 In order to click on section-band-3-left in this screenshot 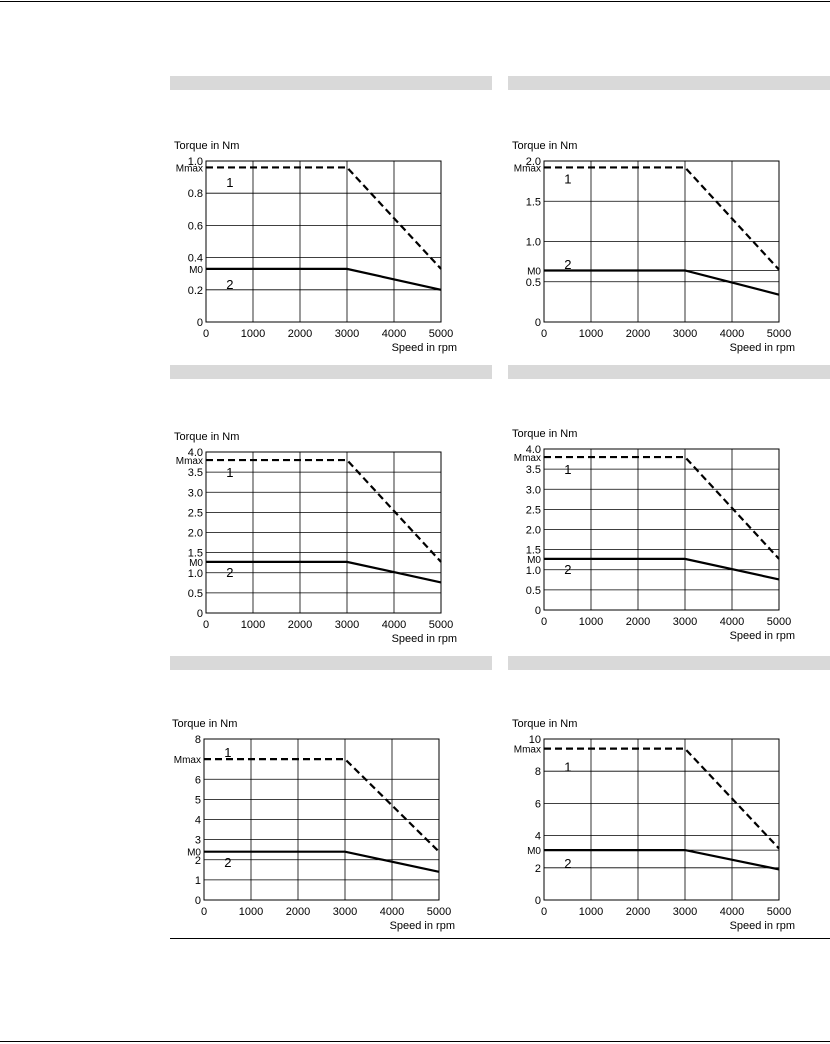, I will do `click(331, 663)`.